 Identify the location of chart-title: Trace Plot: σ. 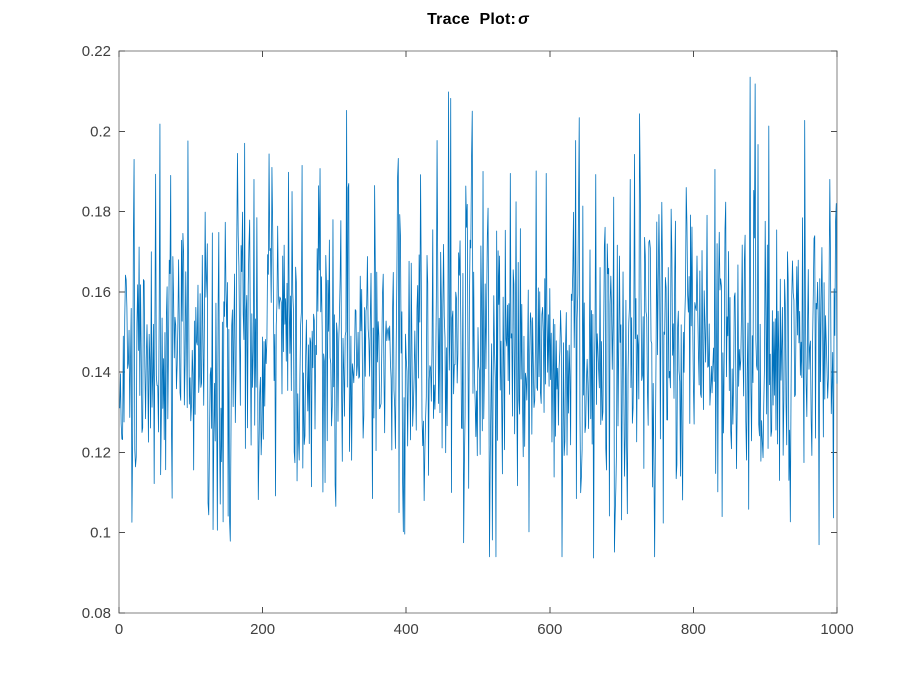
(478, 20).